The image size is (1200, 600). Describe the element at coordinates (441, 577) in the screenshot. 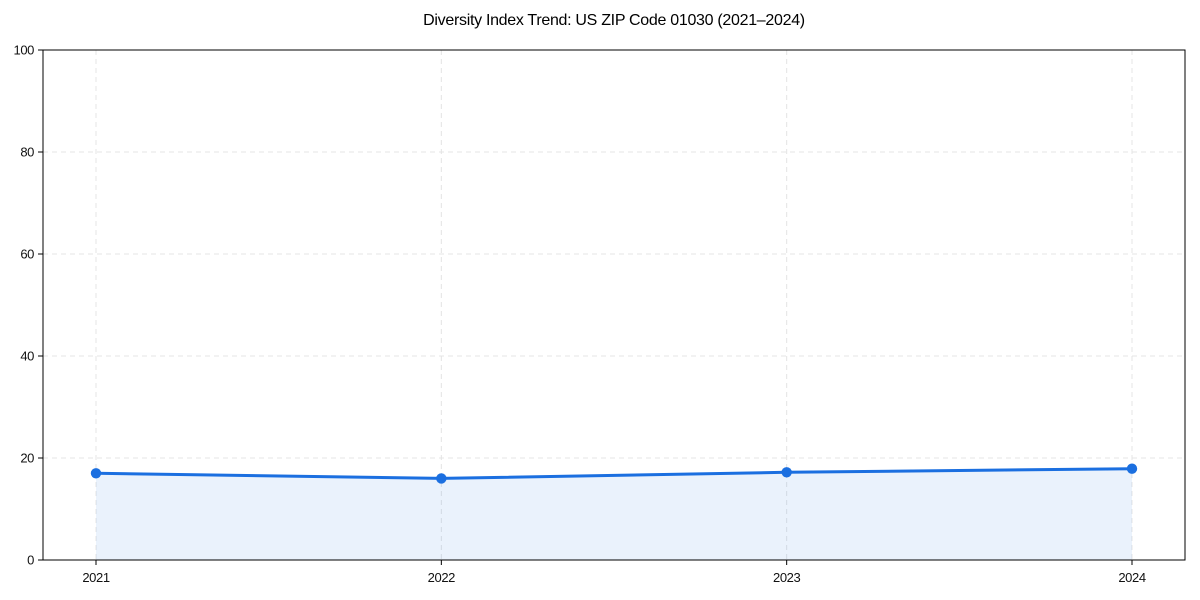

I see `x-tick-label-2022: 2022` at that location.